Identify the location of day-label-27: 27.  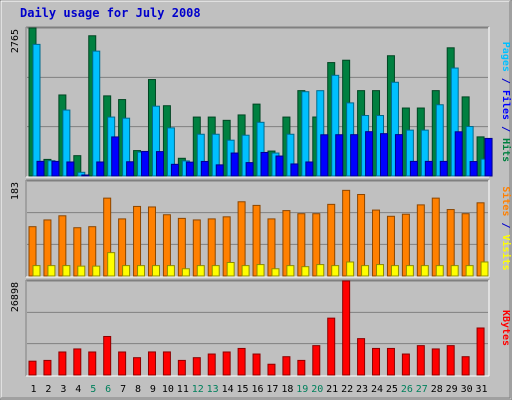
(422, 389).